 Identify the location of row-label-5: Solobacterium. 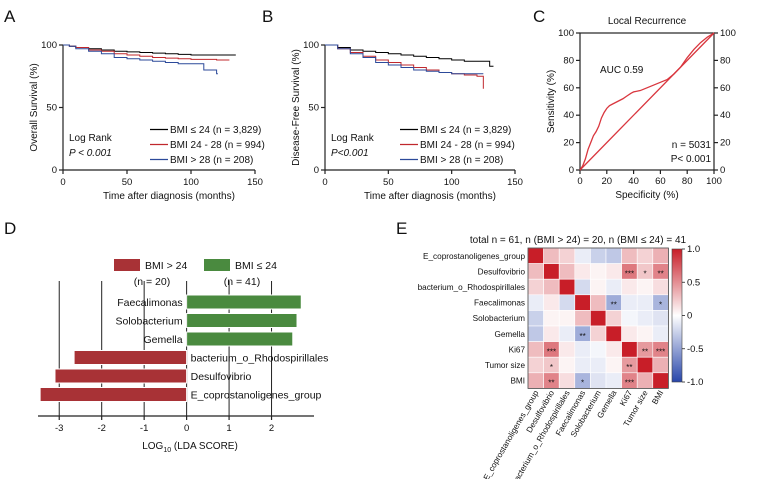
(499, 318).